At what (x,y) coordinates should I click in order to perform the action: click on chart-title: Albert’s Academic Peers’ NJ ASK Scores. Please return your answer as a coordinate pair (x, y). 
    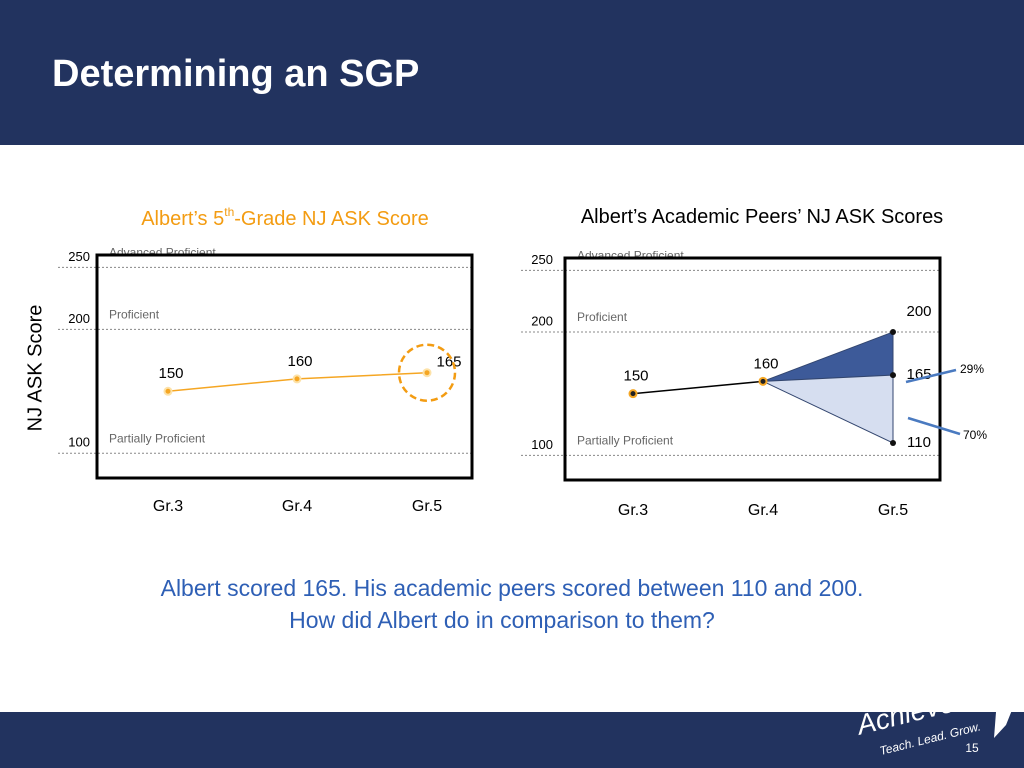
    Looking at the image, I should click on (762, 217).